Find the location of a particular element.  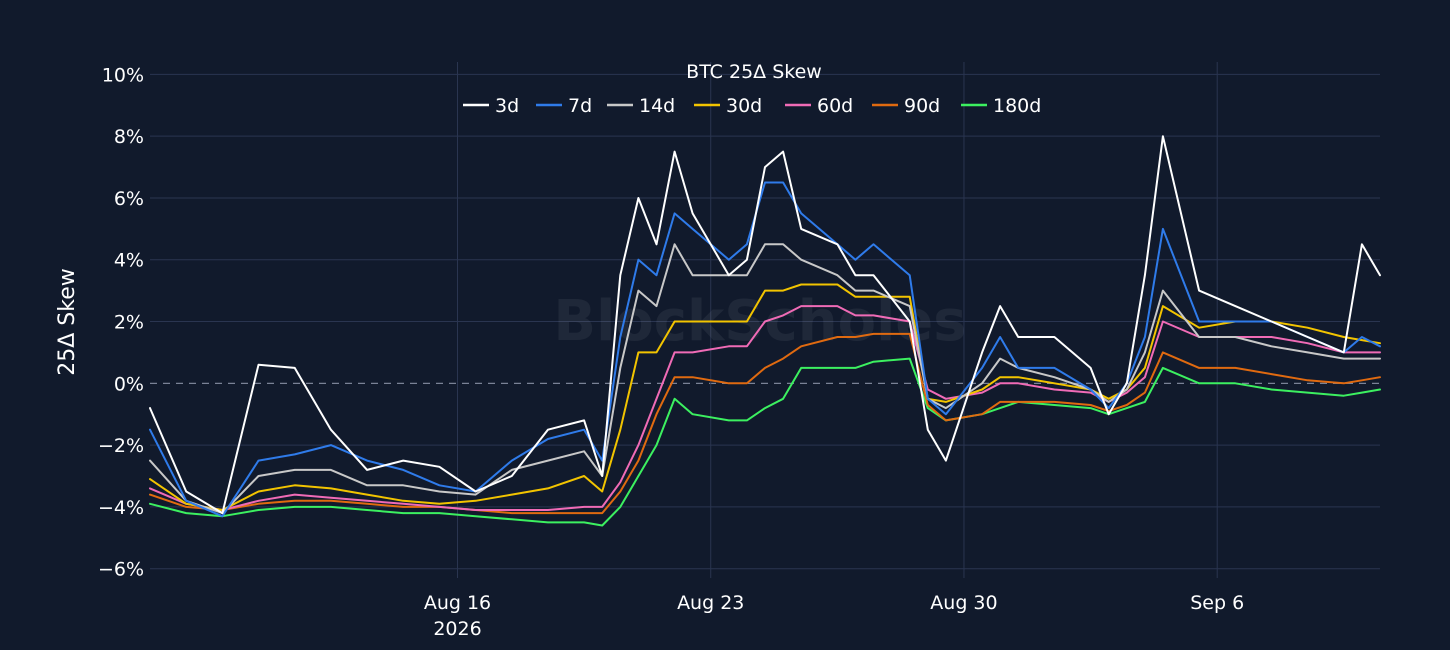

legend-label: 180d is located at coordinates (1017, 106).